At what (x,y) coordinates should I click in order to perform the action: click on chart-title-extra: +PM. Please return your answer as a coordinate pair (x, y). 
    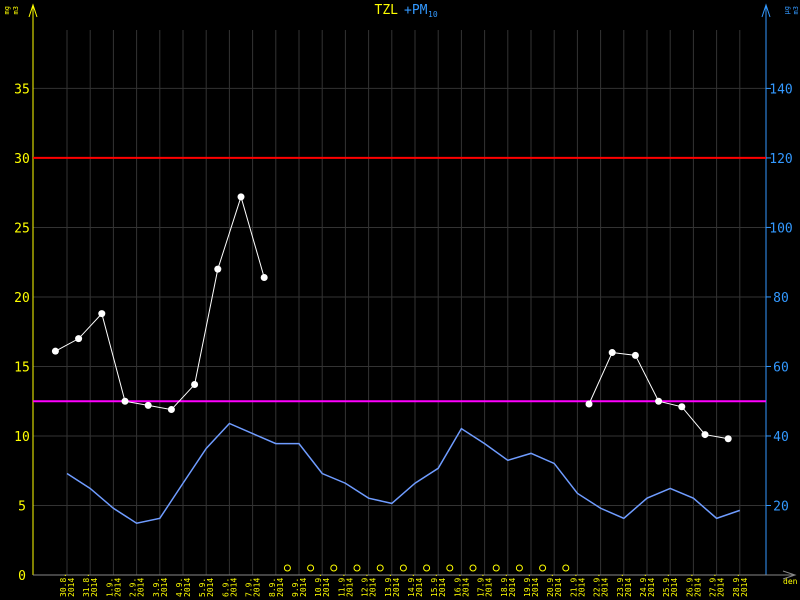
    Looking at the image, I should click on (416, 10).